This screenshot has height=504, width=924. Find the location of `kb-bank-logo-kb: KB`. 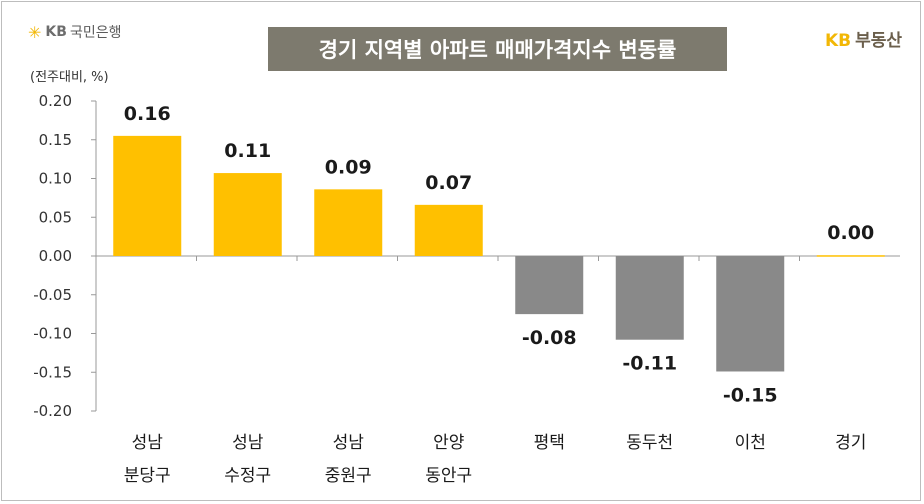

kb-bank-logo-kb: KB is located at coordinates (56, 32).